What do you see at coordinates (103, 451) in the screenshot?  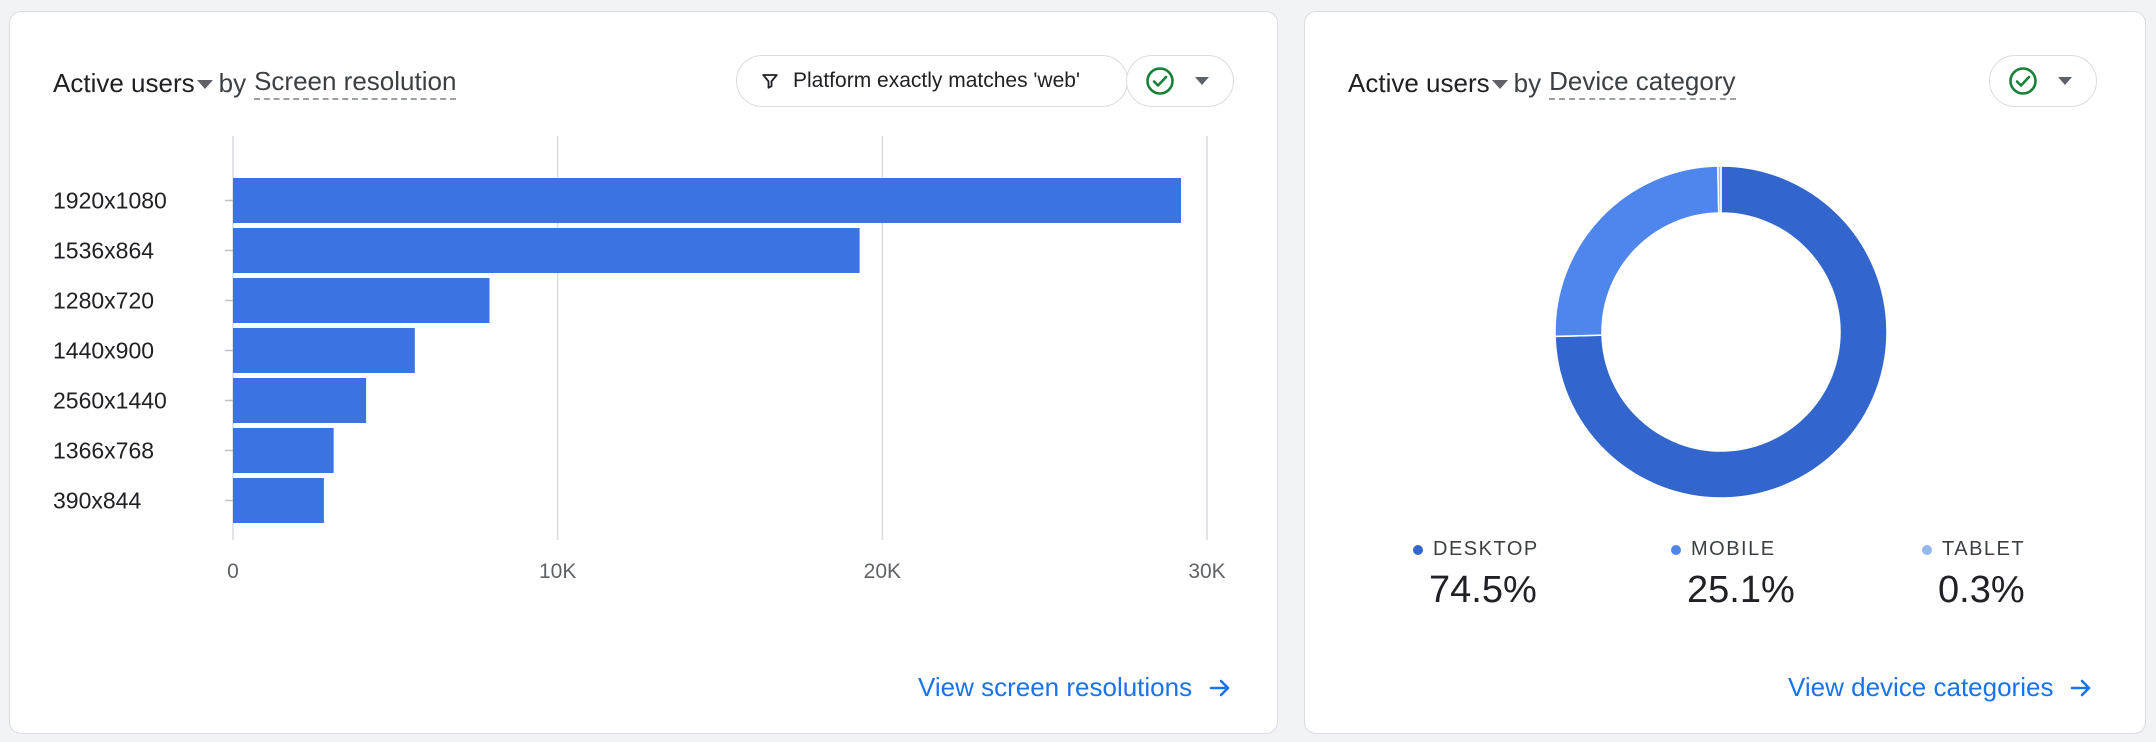 I see `category-label: 1366x768` at bounding box center [103, 451].